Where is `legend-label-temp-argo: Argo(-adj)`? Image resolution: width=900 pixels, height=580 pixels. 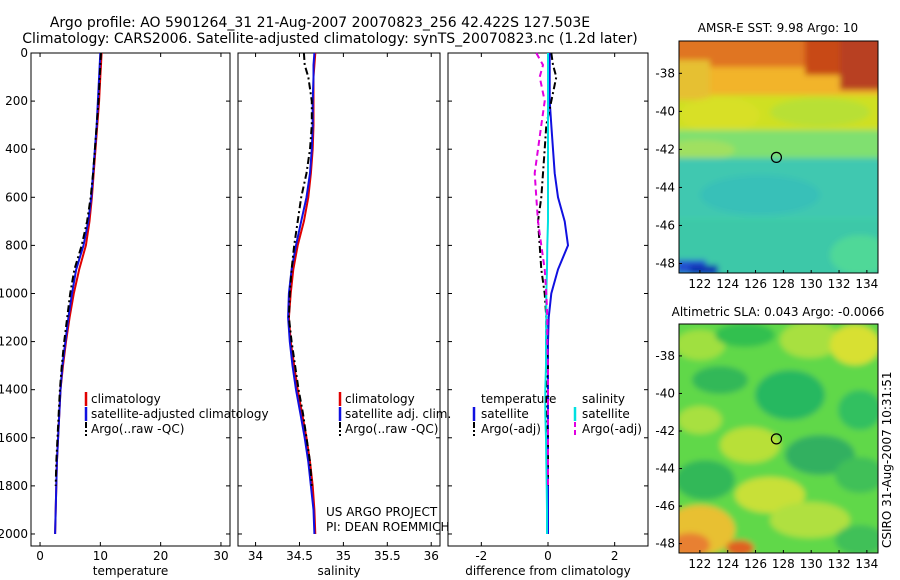 legend-label-temp-argo: Argo(-adj) is located at coordinates (511, 429).